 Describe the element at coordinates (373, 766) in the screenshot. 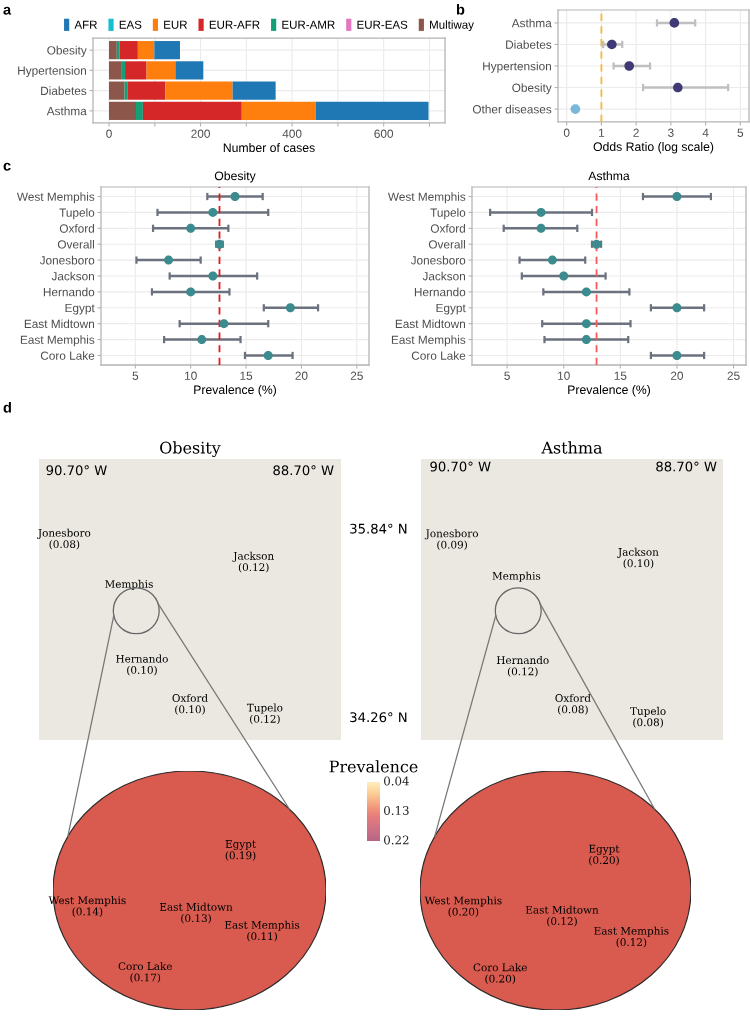

I see `text: Prevalence` at that location.